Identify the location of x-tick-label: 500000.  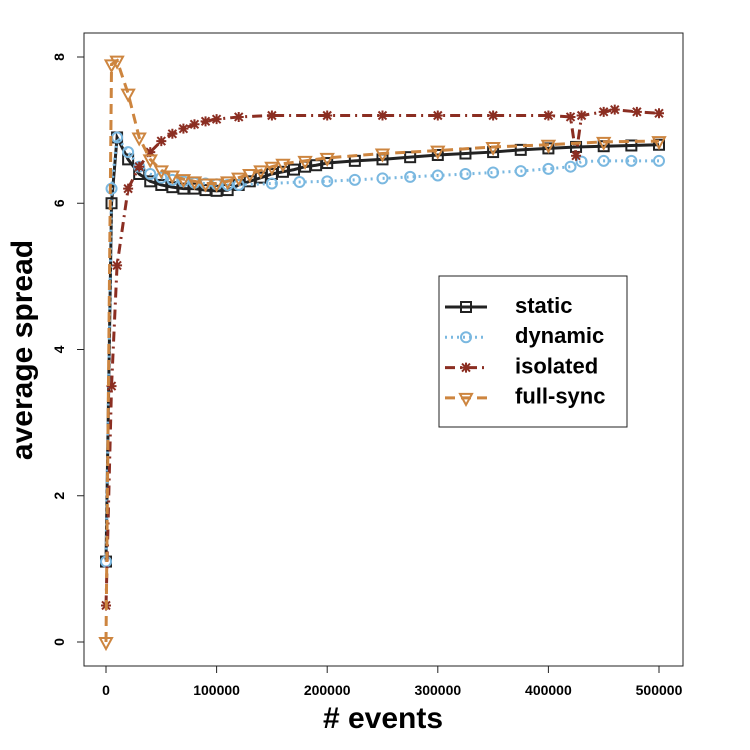
(659, 690).